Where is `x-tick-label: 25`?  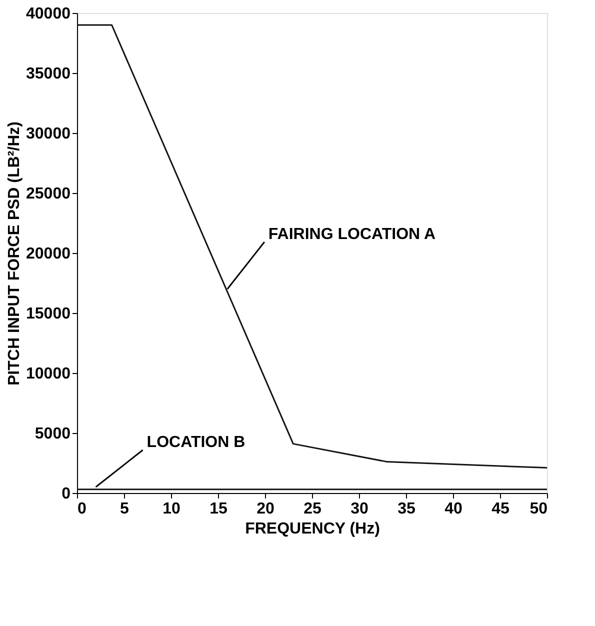 x-tick-label: 25 is located at coordinates (313, 509).